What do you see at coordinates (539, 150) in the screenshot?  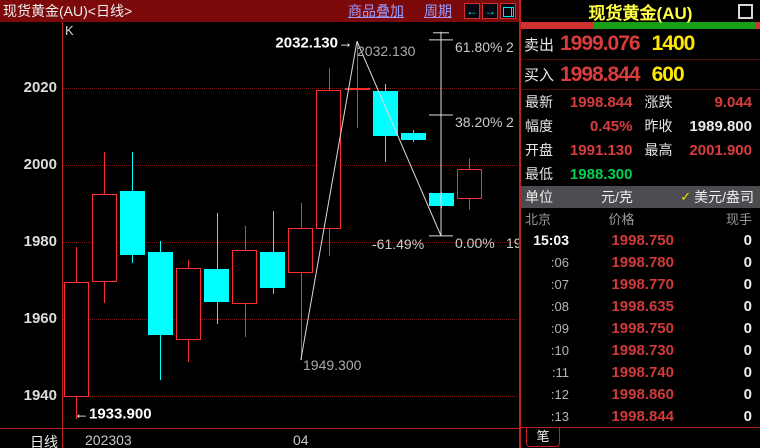 I see `stat-label: 开盘` at bounding box center [539, 150].